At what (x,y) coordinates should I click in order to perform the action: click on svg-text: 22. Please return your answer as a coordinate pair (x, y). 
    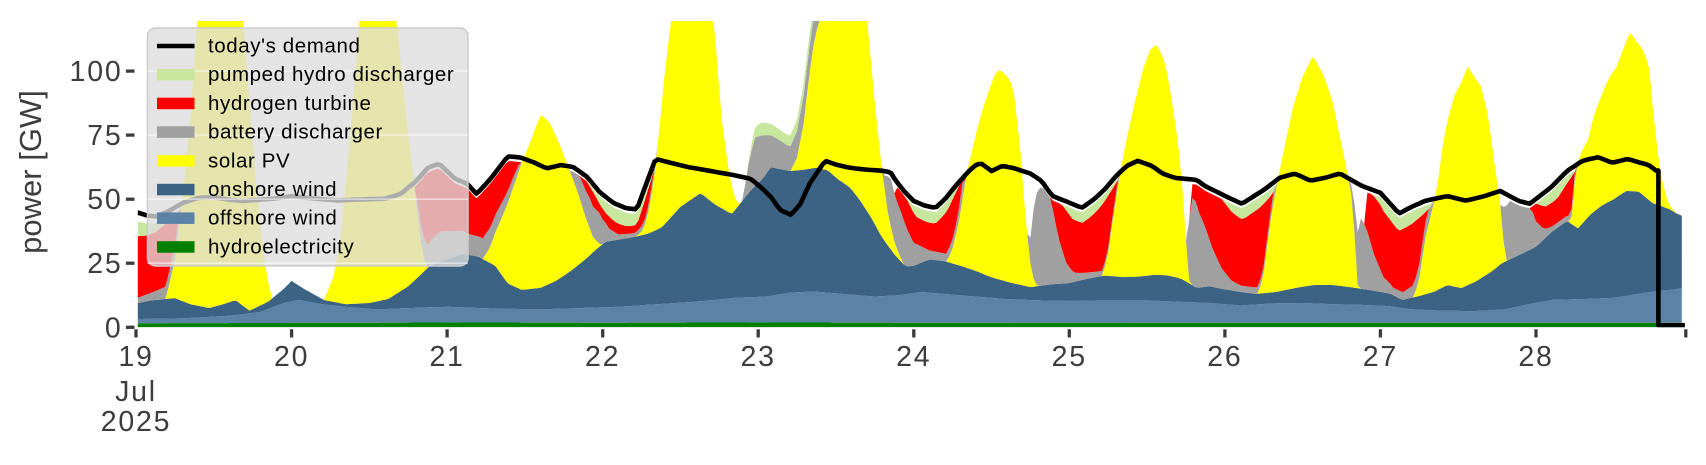
    Looking at the image, I should click on (602, 357).